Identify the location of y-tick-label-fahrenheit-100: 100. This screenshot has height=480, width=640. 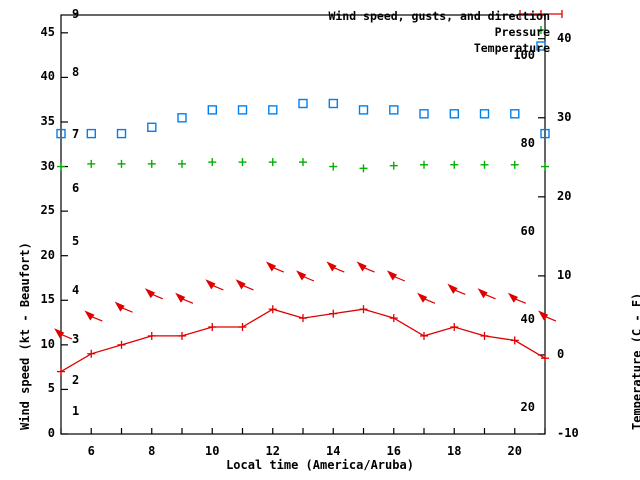
(524, 55).